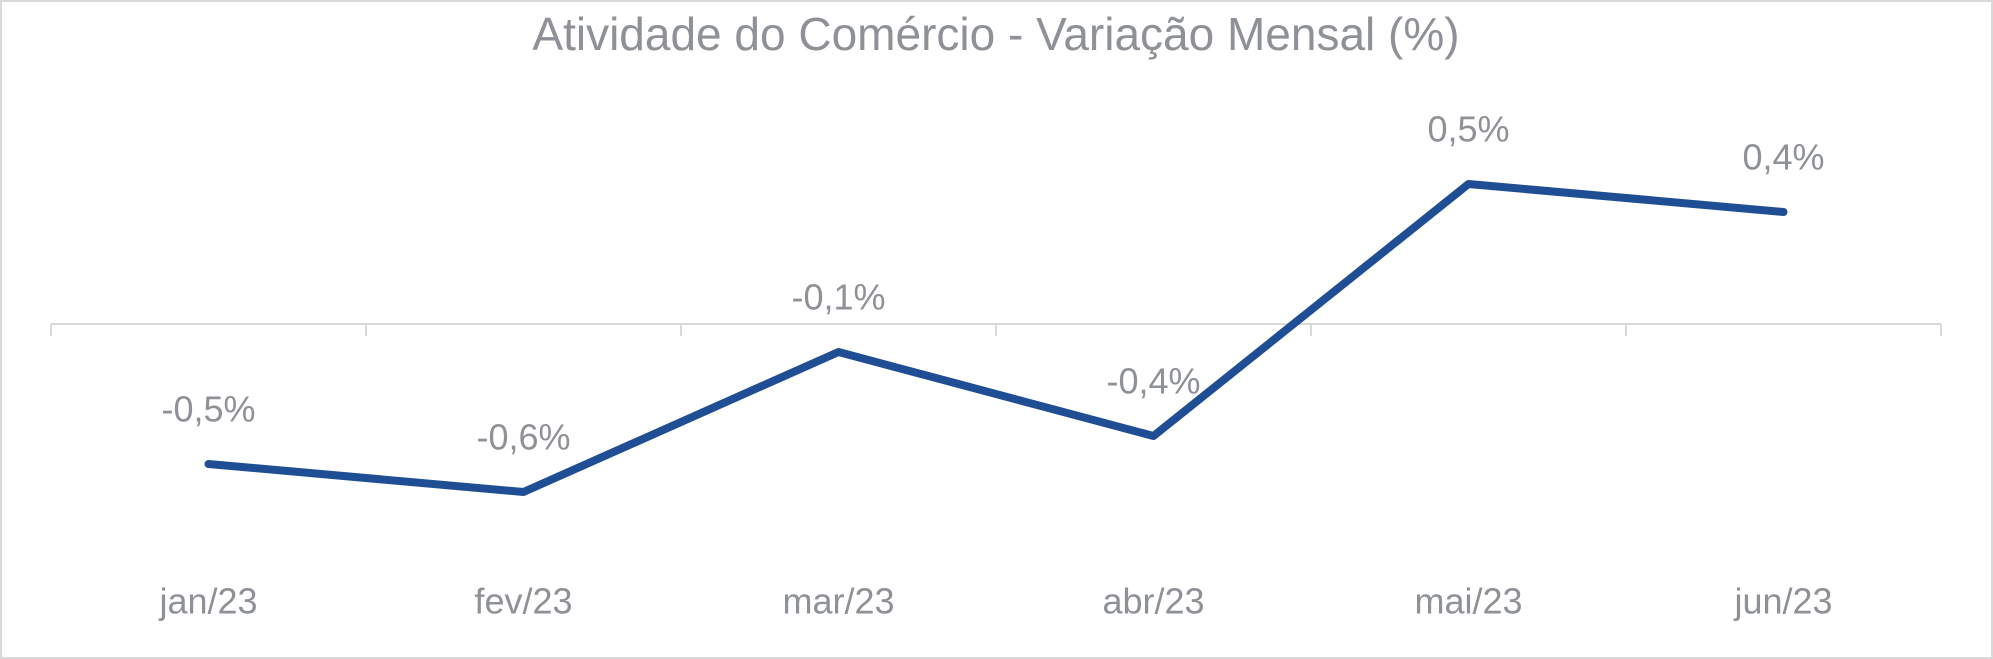 This screenshot has width=1993, height=659. I want to click on x-tick-label: mar/23, so click(838, 601).